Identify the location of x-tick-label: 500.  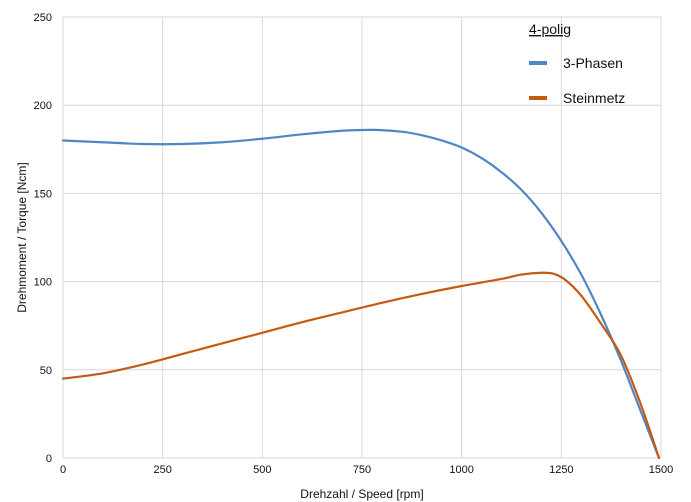
(262, 470).